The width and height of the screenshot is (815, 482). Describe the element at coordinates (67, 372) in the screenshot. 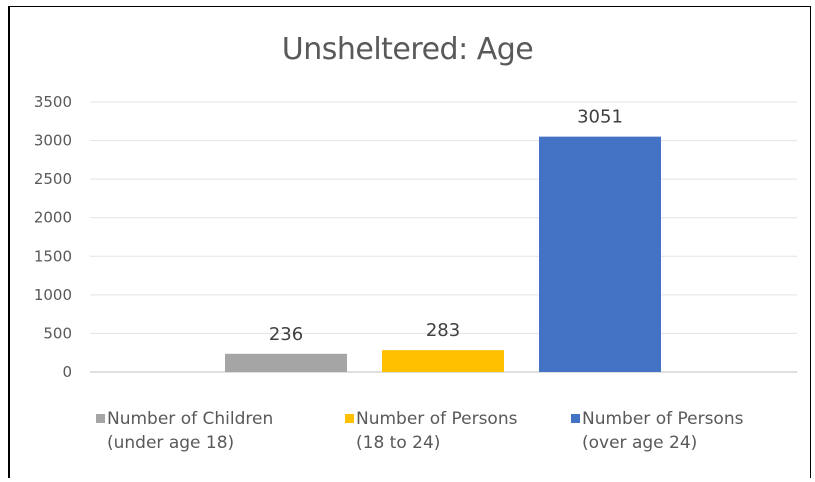

I see `y-tick-label: 0` at that location.